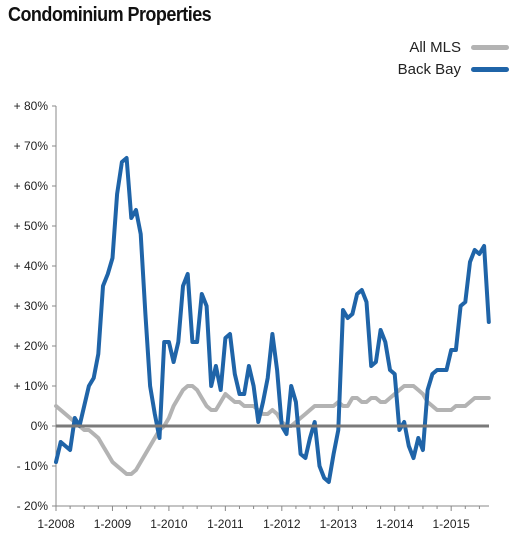  Describe the element at coordinates (31, 346) in the screenshot. I see `y-tick-label: + 20%` at that location.